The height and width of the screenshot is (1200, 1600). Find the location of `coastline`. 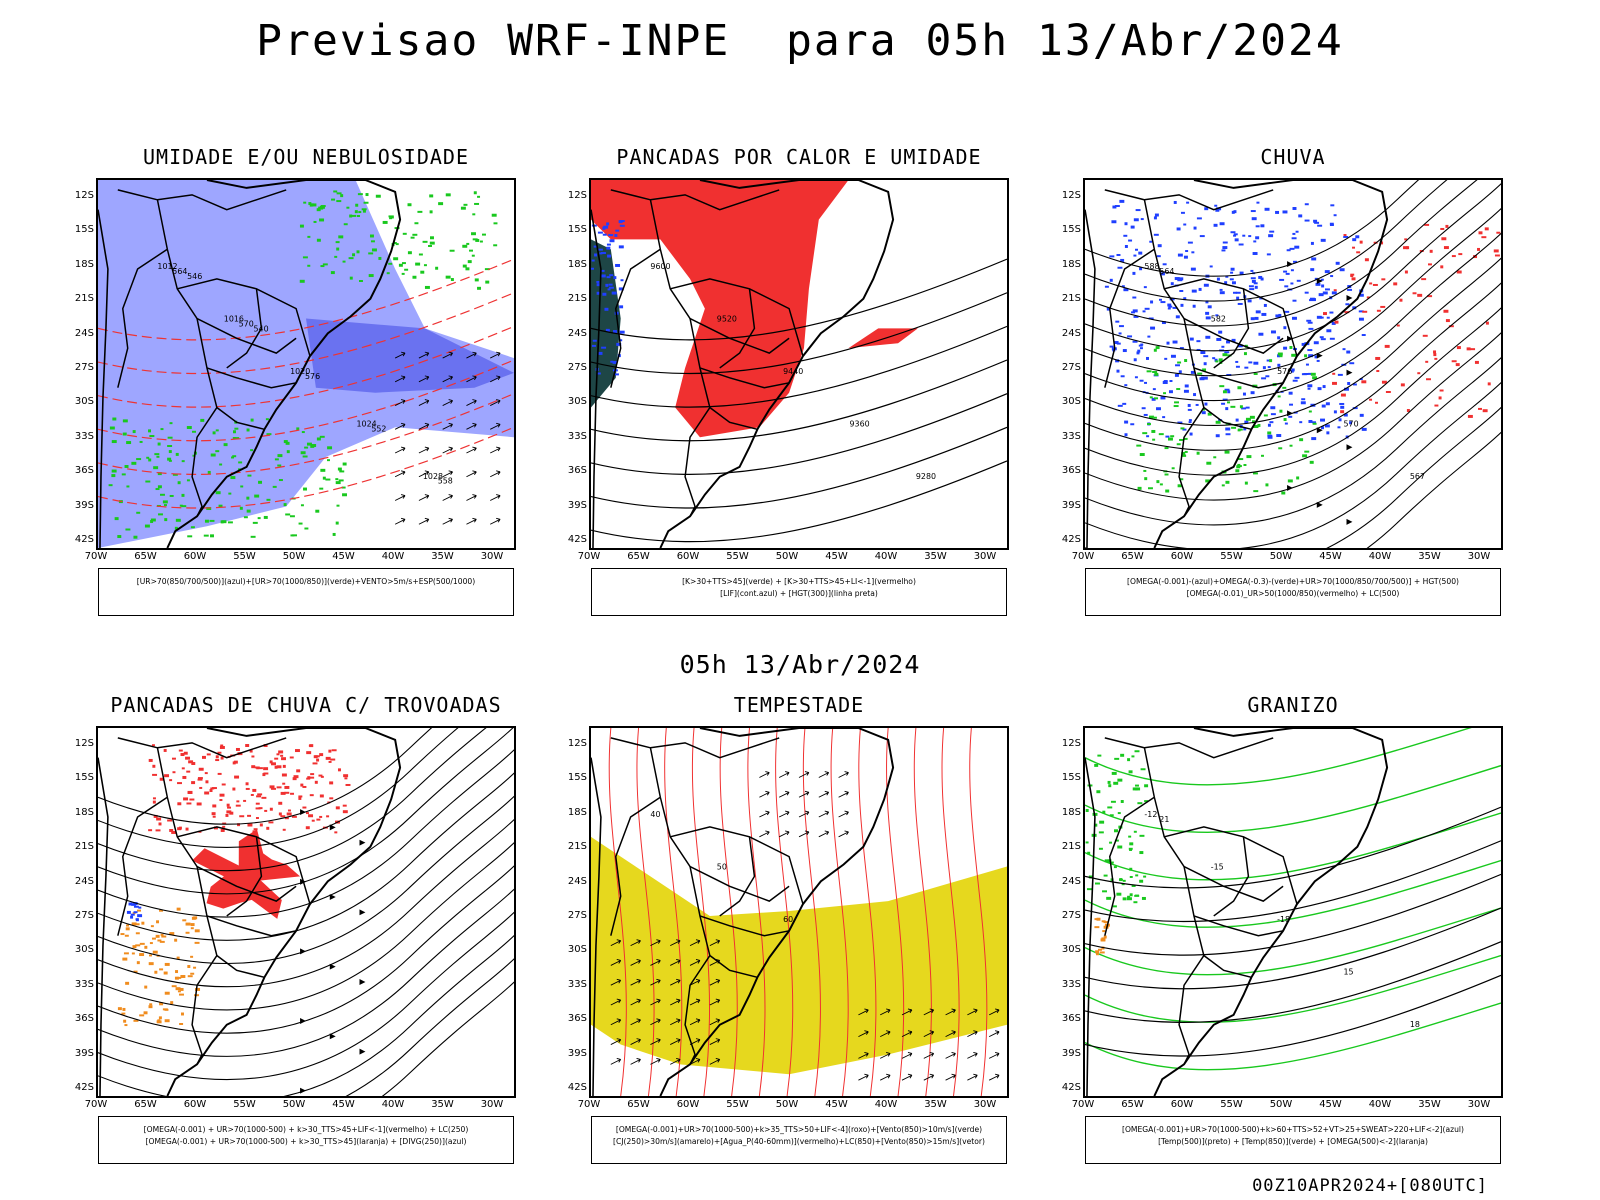

coastline is located at coordinates (1271, 912).